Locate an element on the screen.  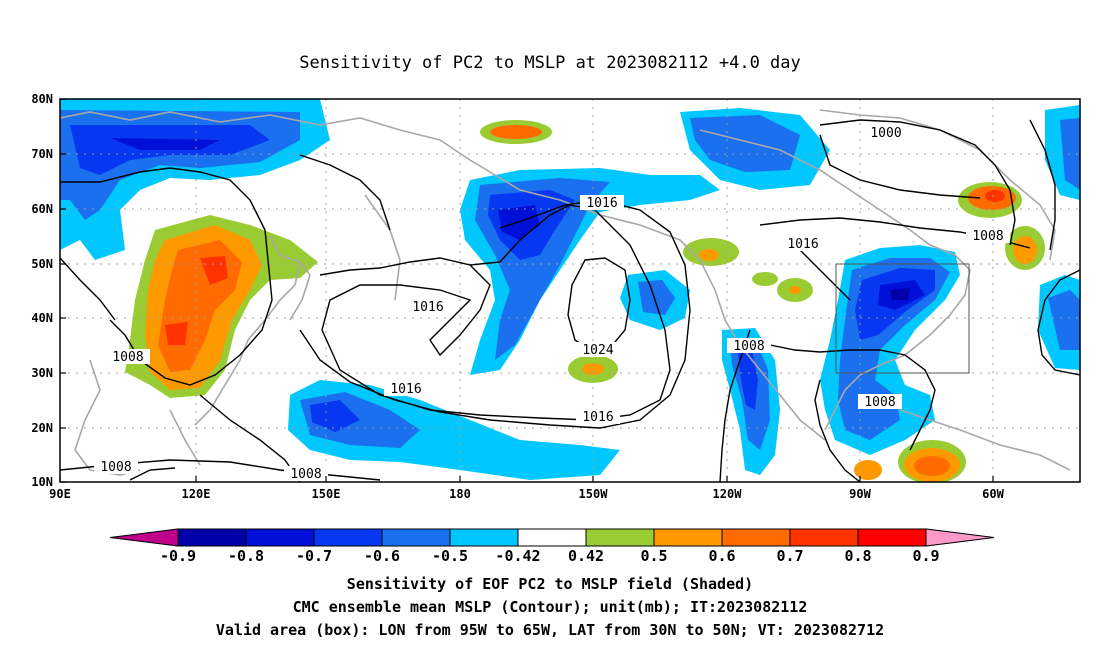
lat-tick-label: 20N is located at coordinates (42, 428).